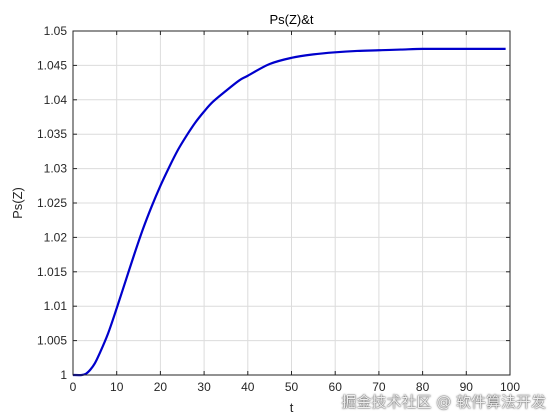 The width and height of the screenshot is (560, 420). Describe the element at coordinates (52, 341) in the screenshot. I see `y-tick-label: 1.005` at that location.